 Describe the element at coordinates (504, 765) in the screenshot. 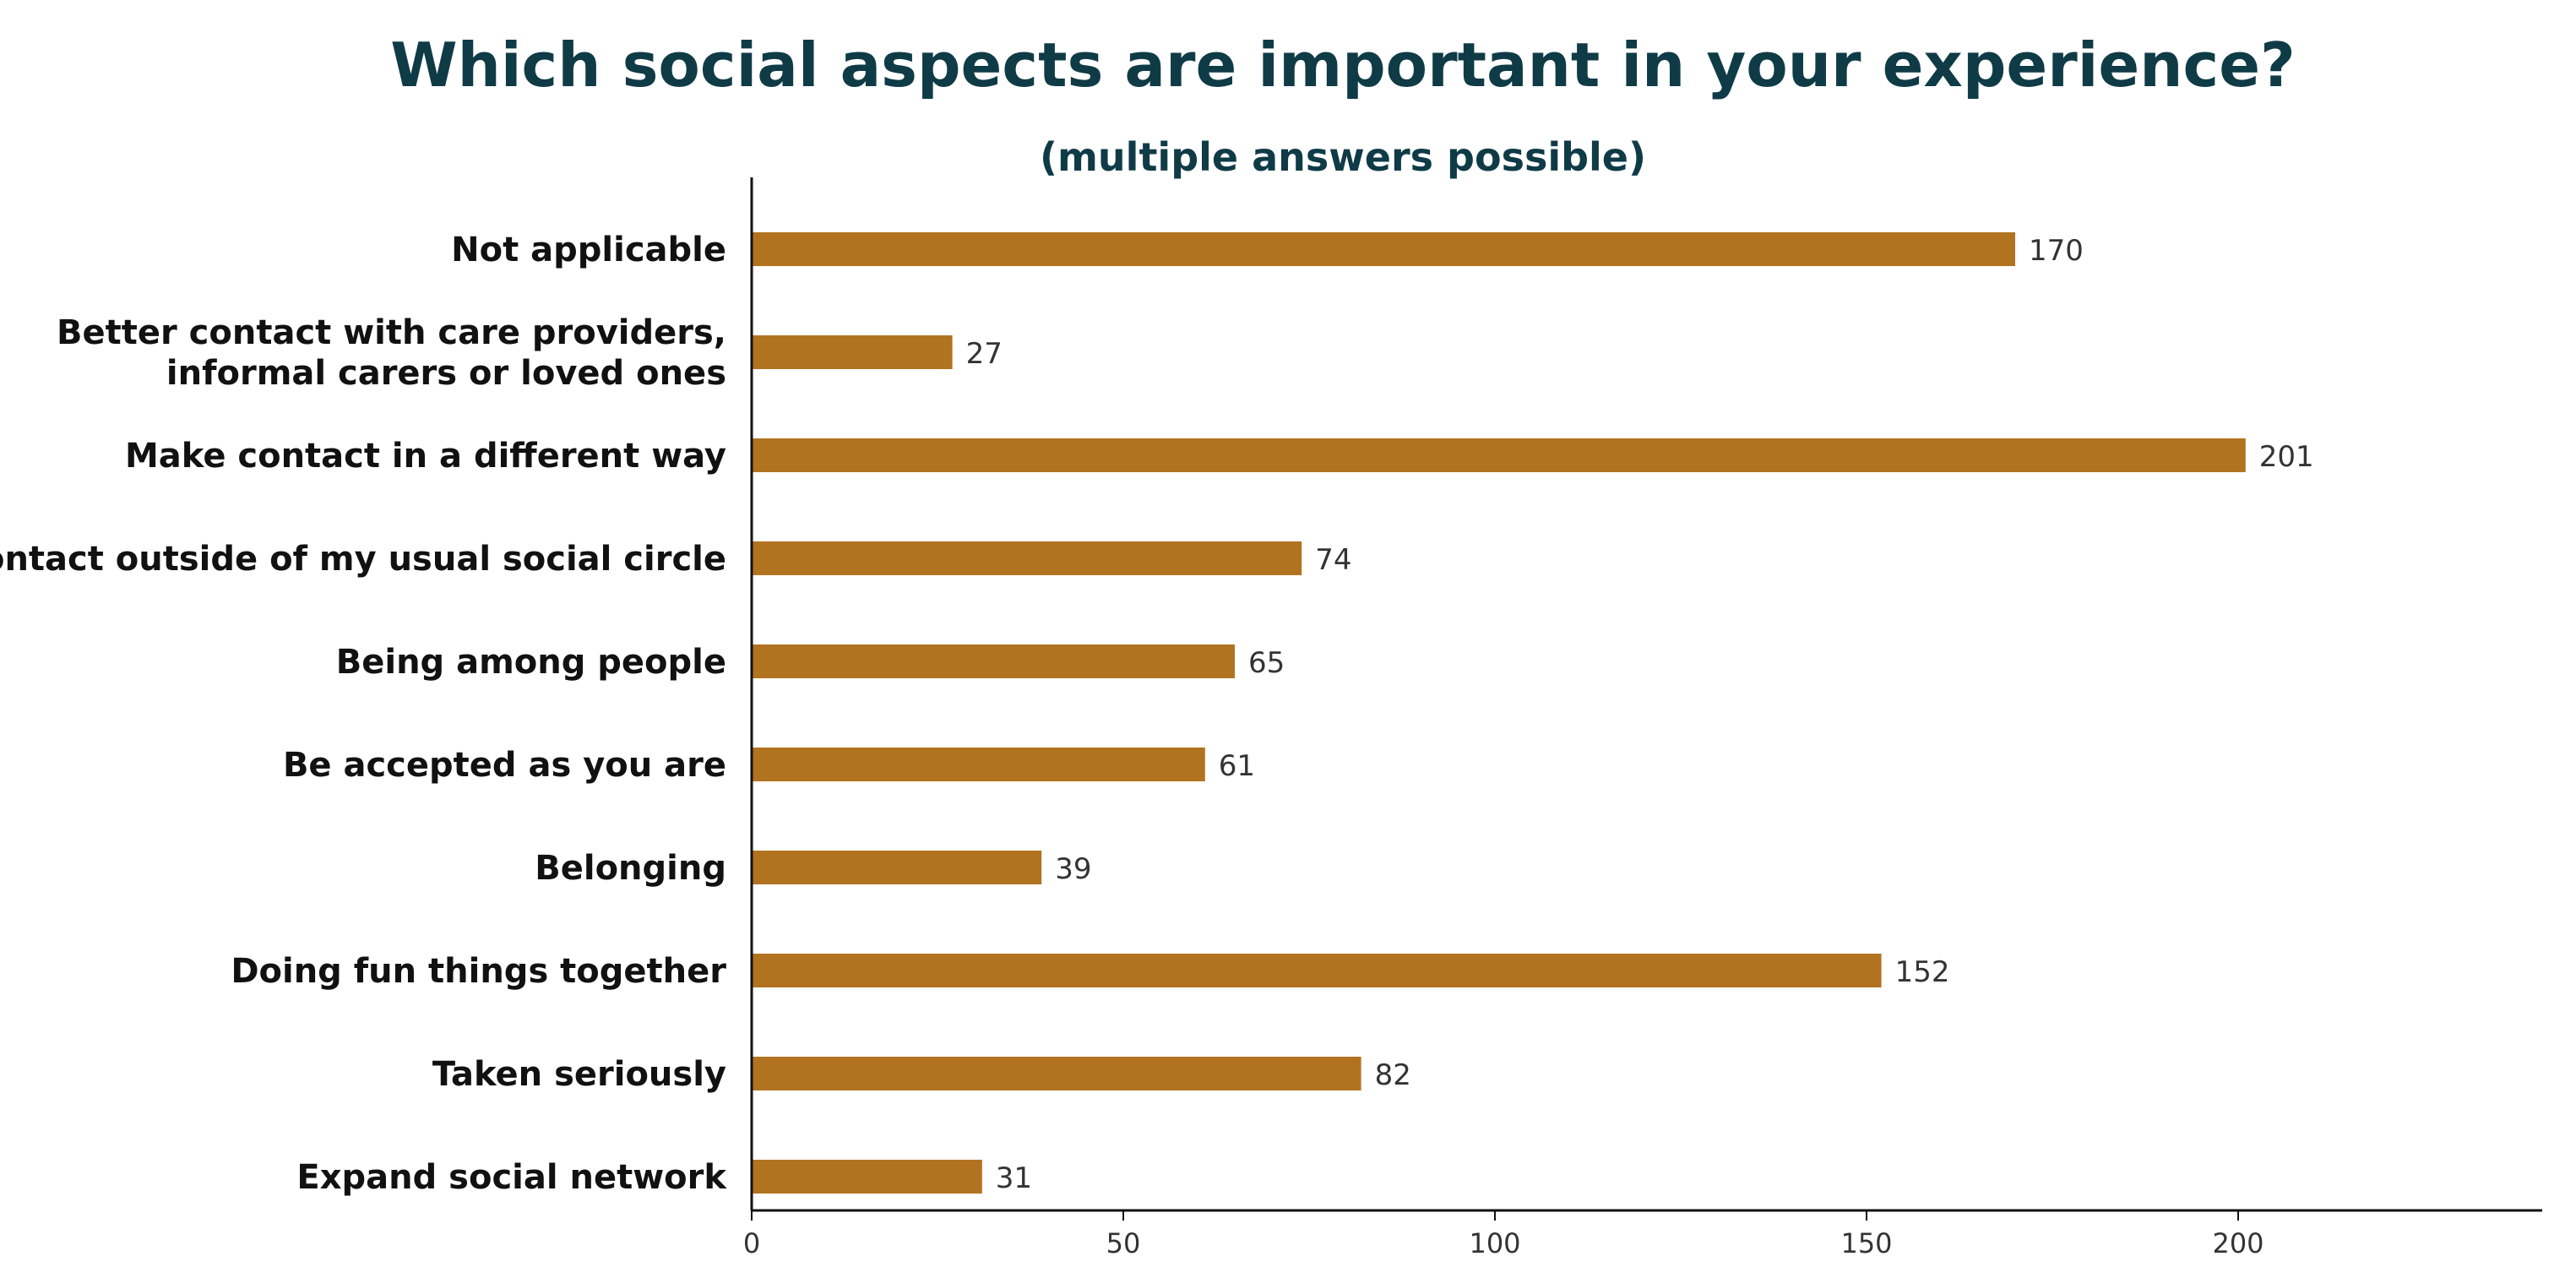

I see `category-label: Be accepted as you are` at that location.